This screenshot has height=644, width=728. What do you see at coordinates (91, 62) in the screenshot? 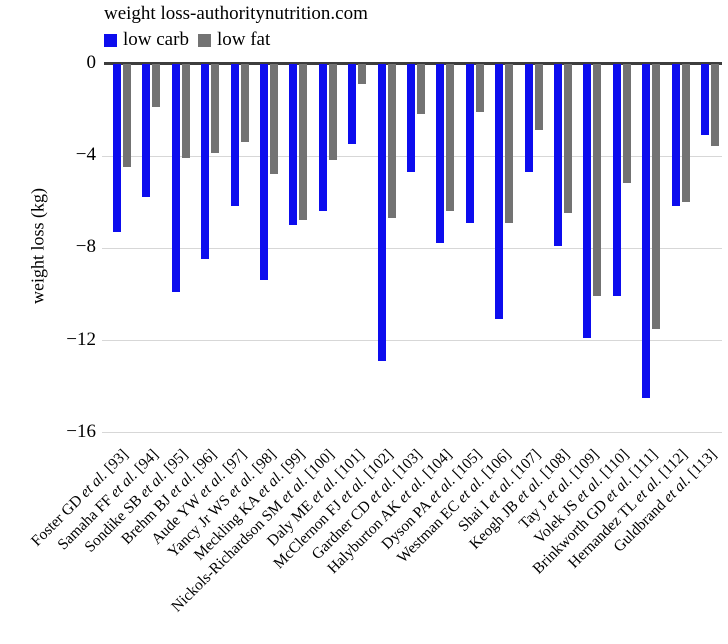
I see `y-tick-label: 0` at bounding box center [91, 62].